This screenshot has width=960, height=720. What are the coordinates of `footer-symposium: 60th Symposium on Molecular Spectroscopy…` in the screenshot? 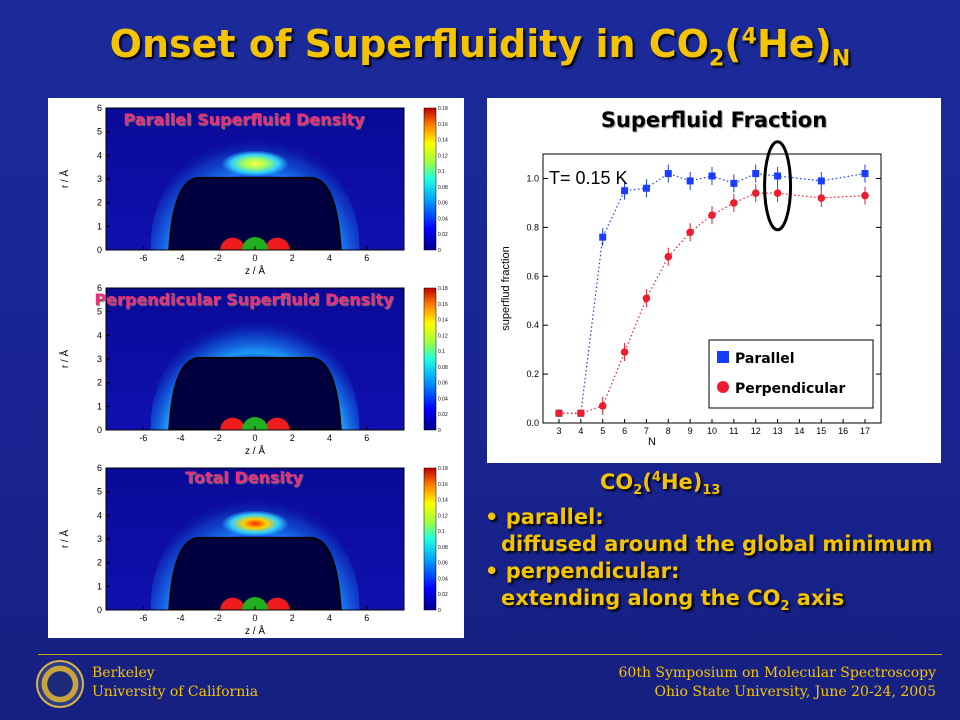 It's located at (777, 683).